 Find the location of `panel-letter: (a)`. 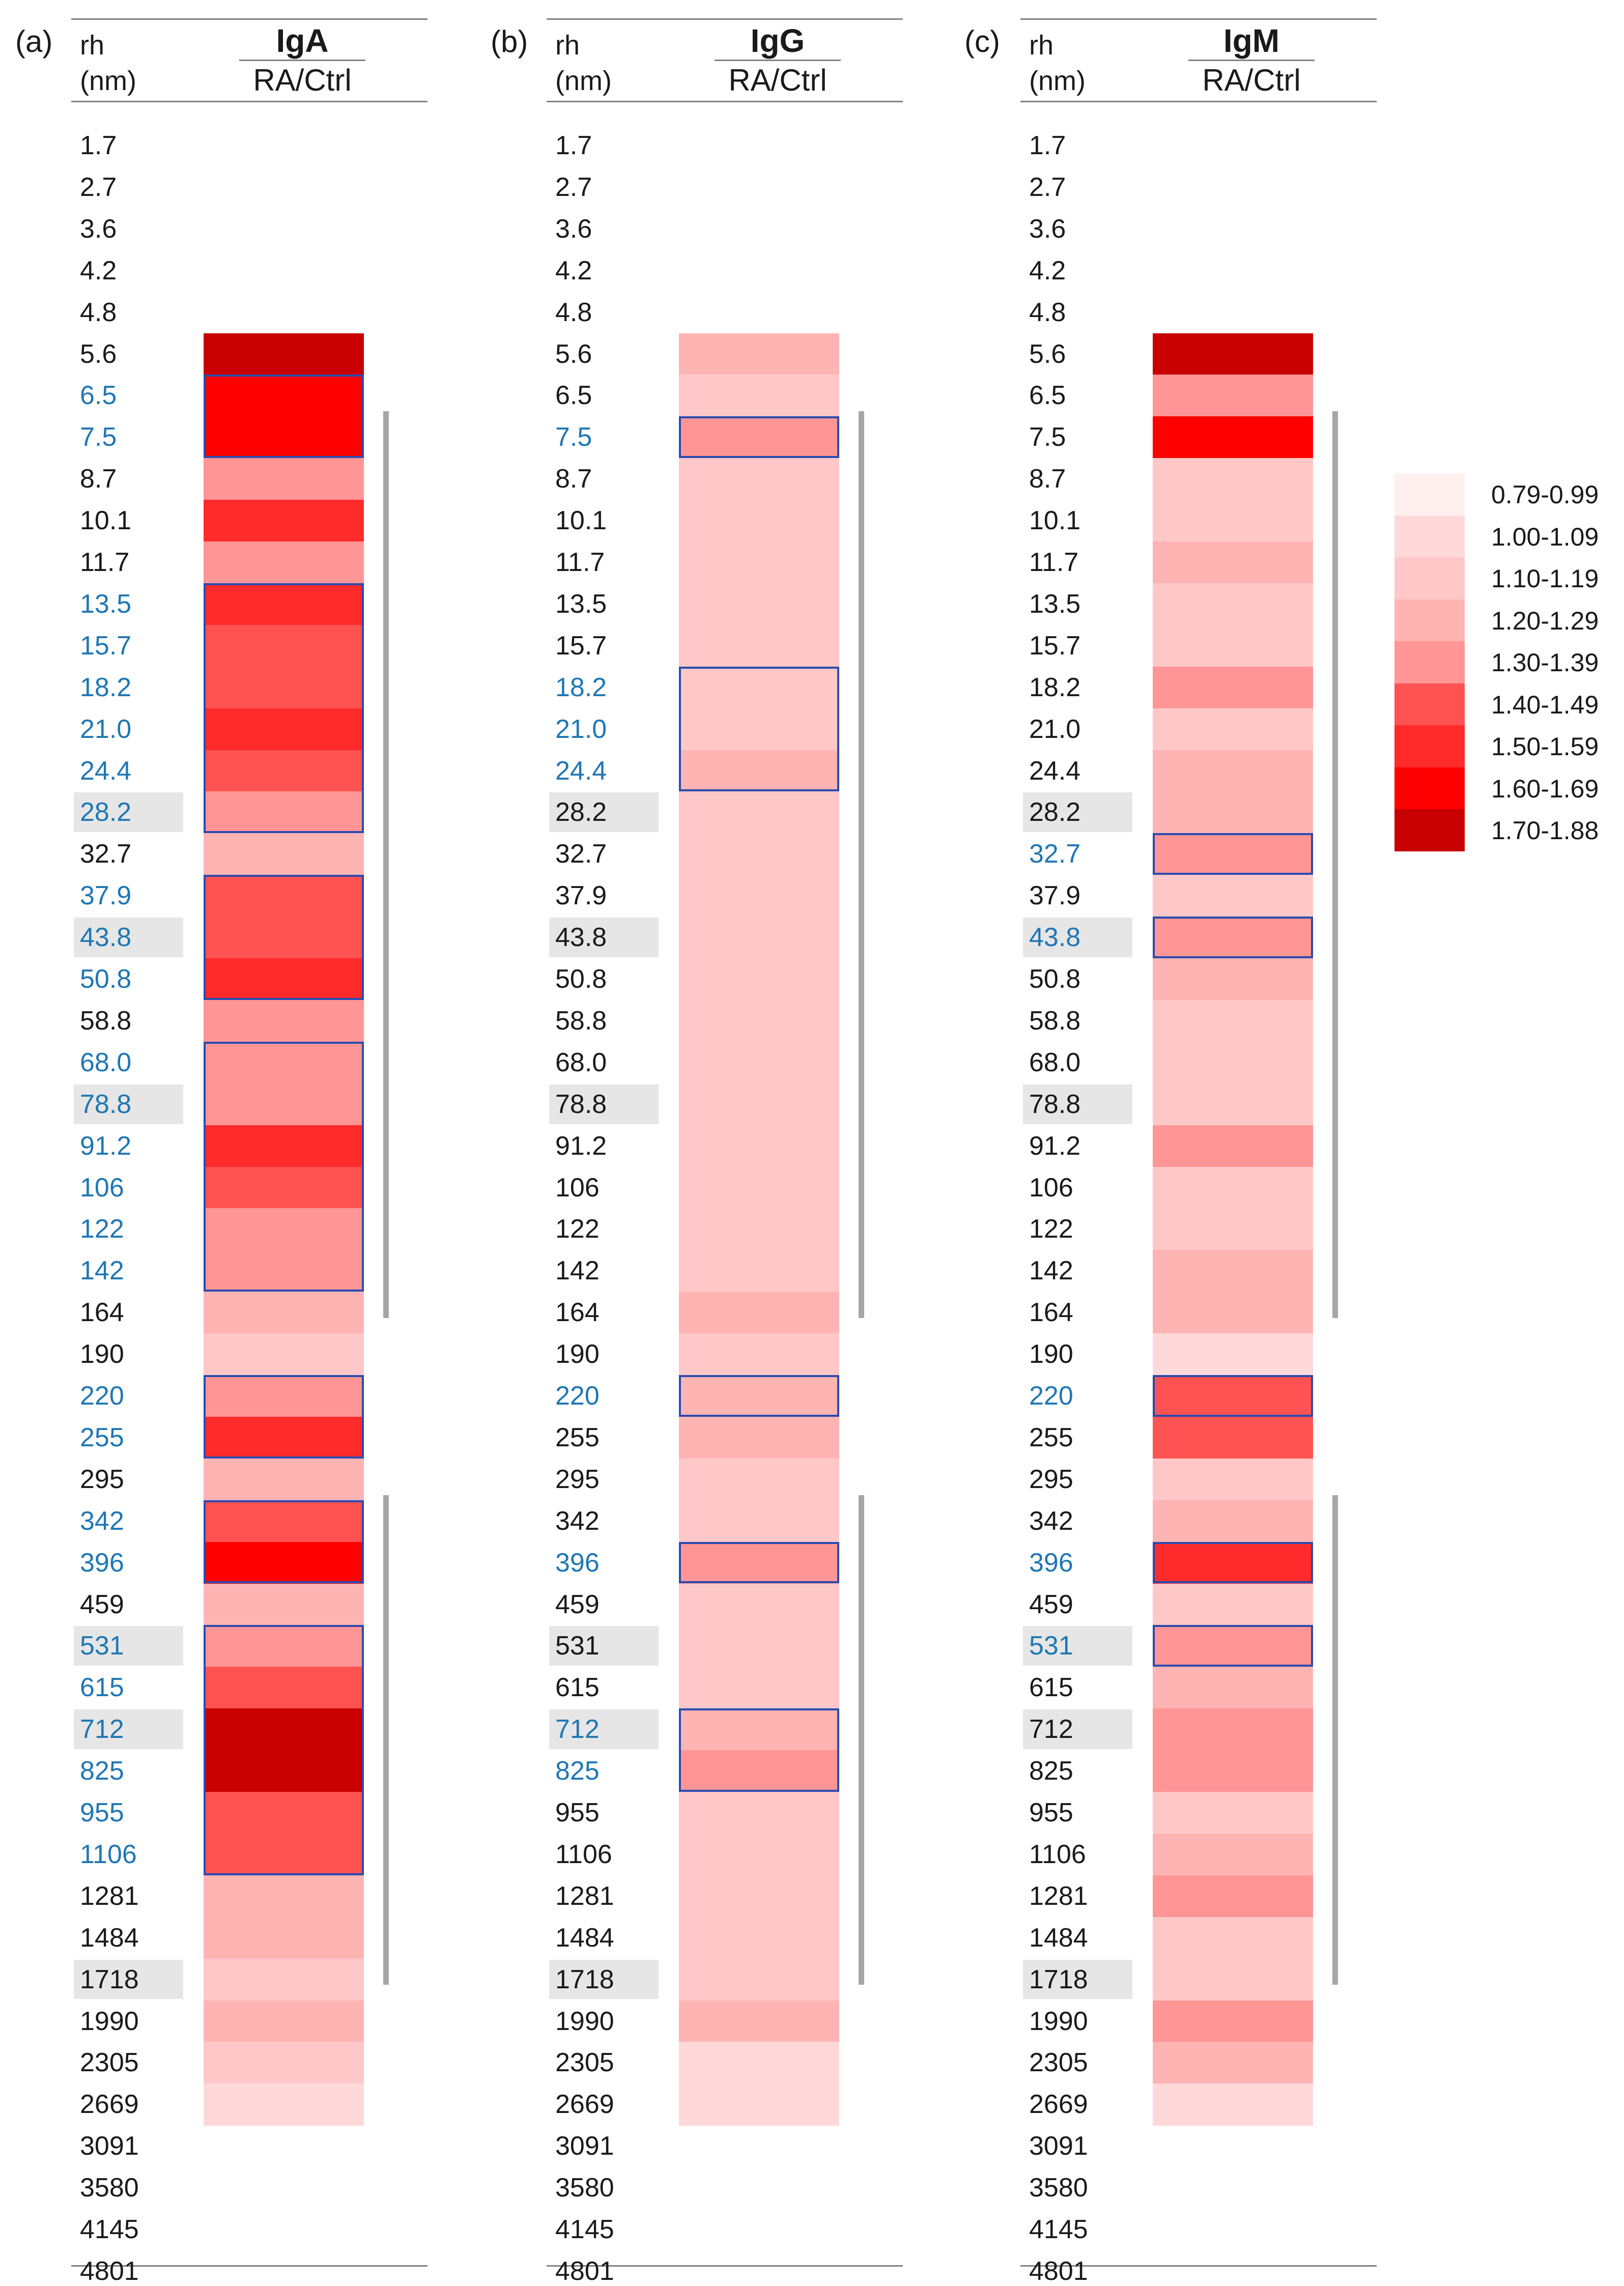

panel-letter: (a) is located at coordinates (34, 42).